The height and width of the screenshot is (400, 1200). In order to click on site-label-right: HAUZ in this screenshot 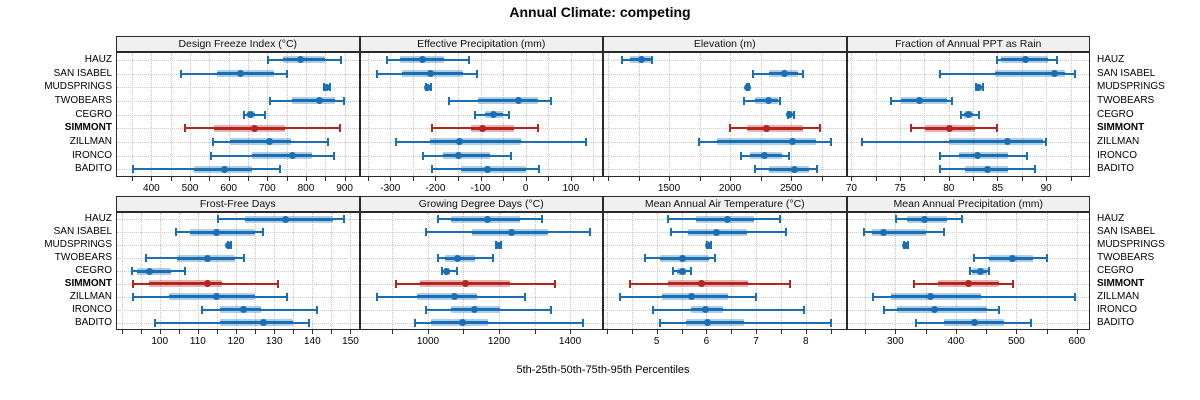, I will do `click(1111, 59)`.